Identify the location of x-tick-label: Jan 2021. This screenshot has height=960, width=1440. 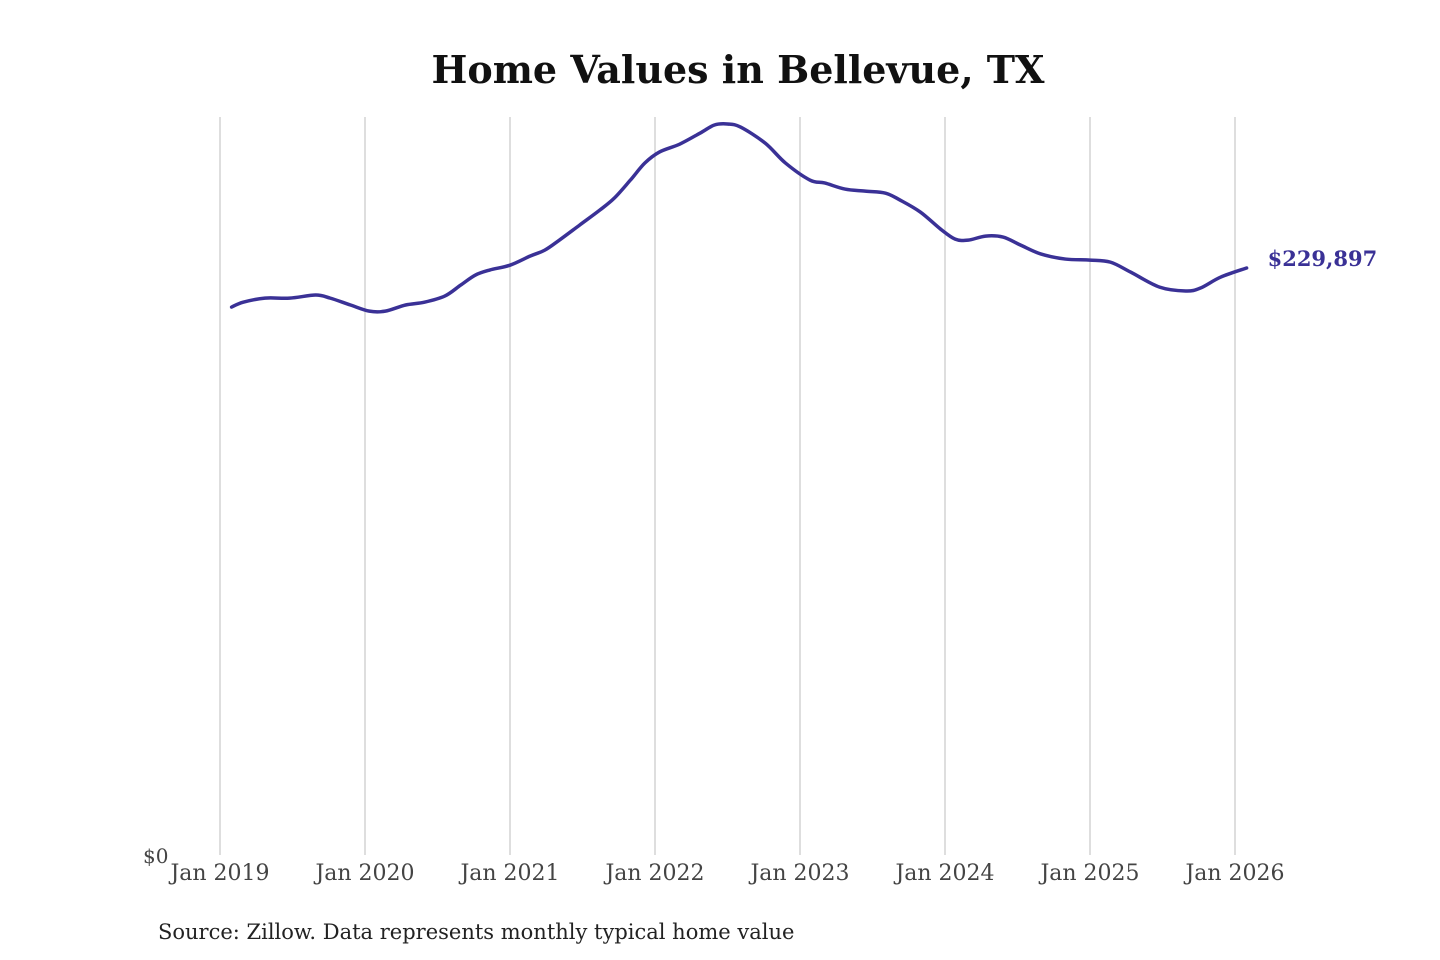
(508, 873).